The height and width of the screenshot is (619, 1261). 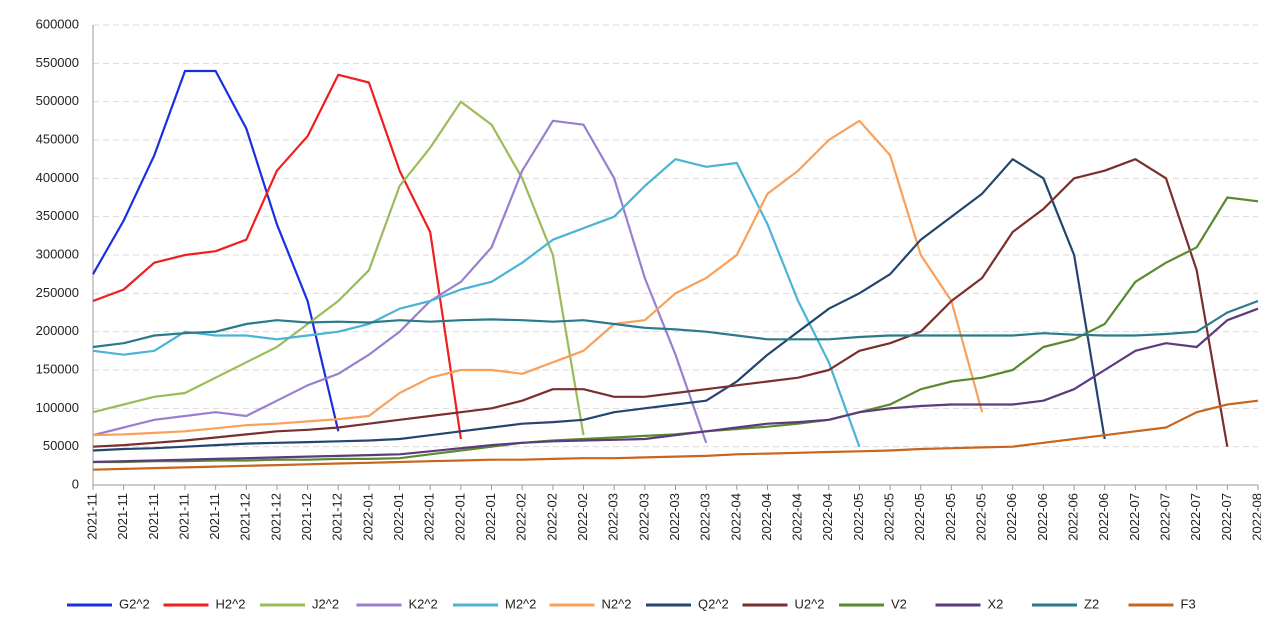 What do you see at coordinates (57, 407) in the screenshot?
I see `y-tick-label: 100000` at bounding box center [57, 407].